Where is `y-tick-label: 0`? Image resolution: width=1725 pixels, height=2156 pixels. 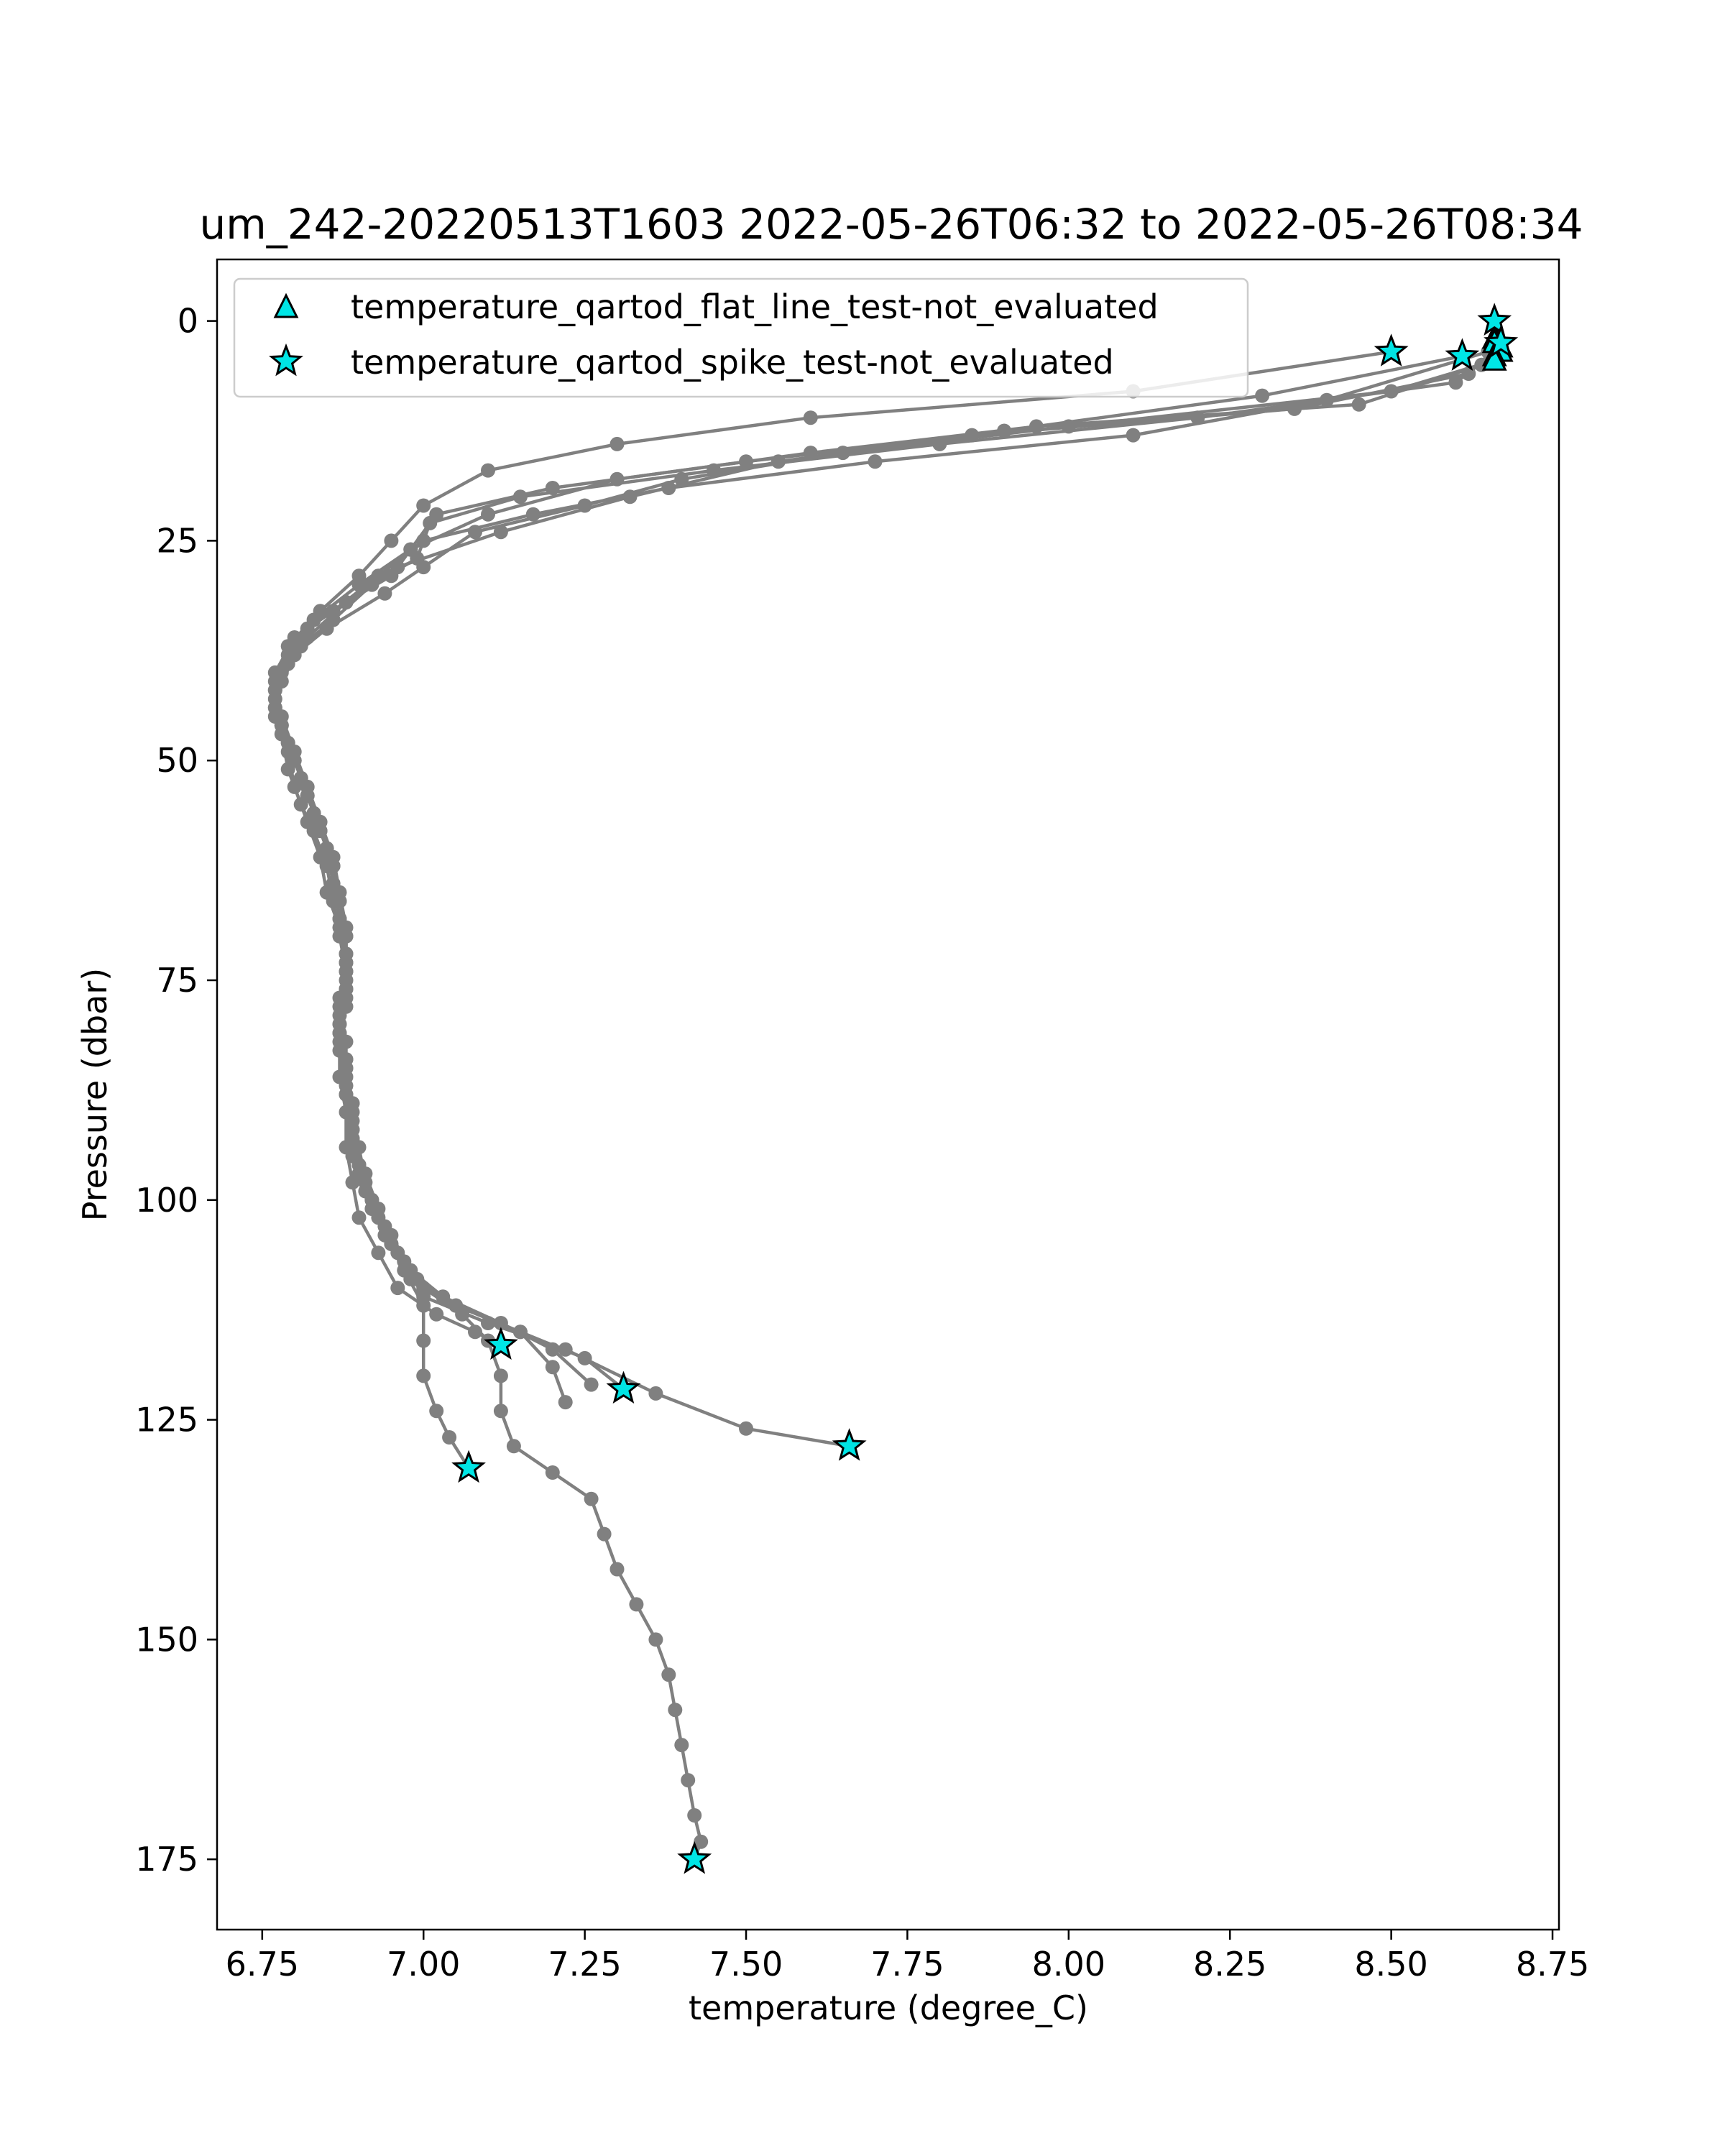 y-tick-label: 0 is located at coordinates (188, 321).